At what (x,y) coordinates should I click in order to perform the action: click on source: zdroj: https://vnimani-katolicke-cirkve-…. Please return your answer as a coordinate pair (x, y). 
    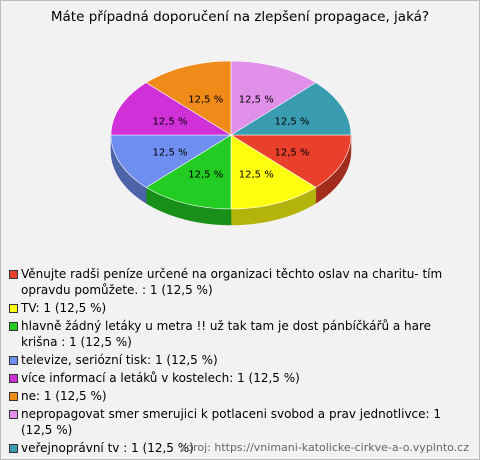
    Looking at the image, I should click on (324, 447).